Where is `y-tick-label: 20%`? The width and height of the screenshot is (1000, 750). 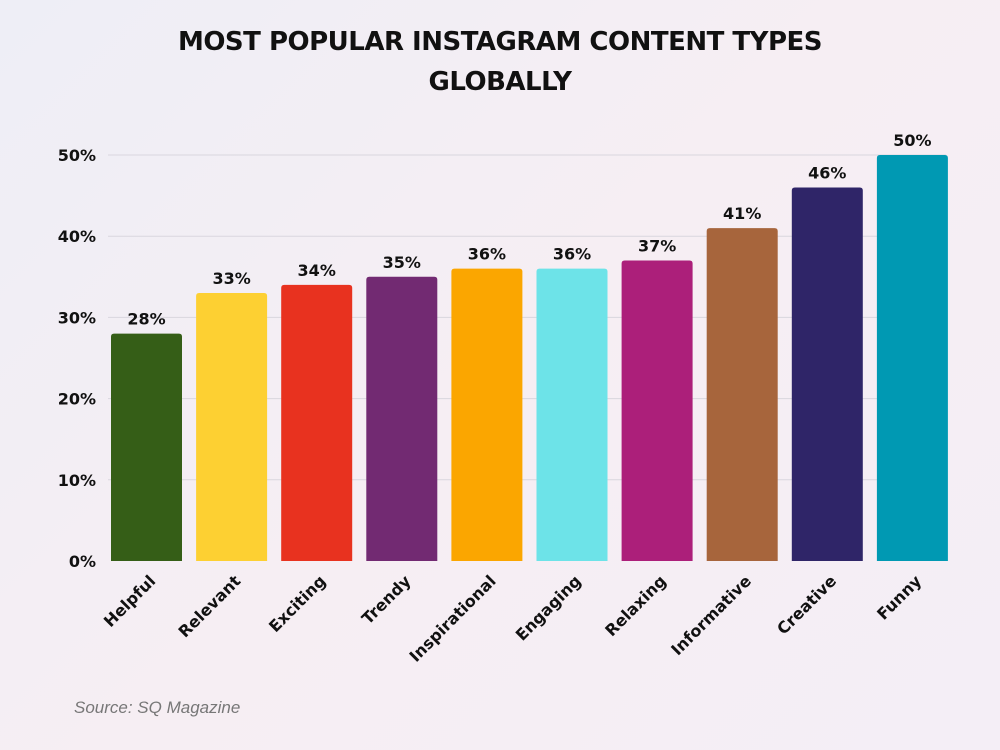 y-tick-label: 20% is located at coordinates (77, 399).